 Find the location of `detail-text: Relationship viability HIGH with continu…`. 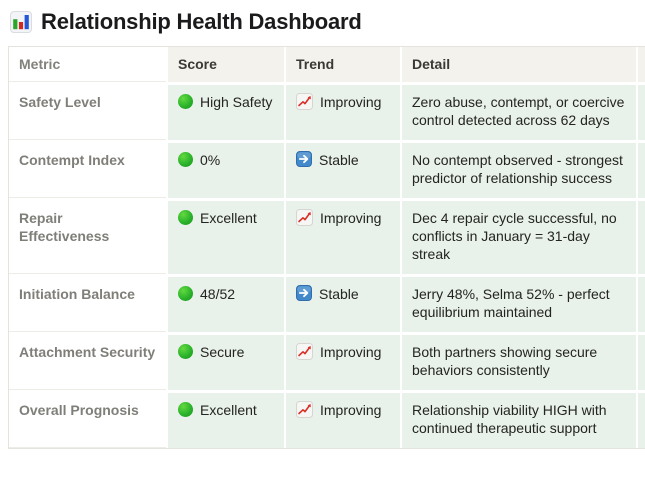

detail-text: Relationship viability HIGH with continu… is located at coordinates (519, 420).